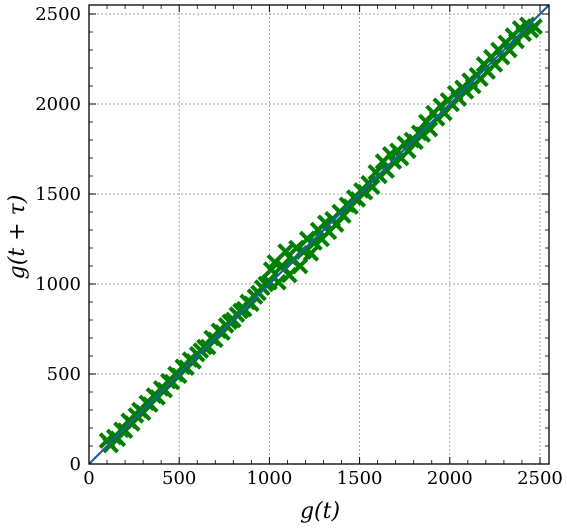 The image size is (567, 529). What do you see at coordinates (58, 104) in the screenshot?
I see `y-tick-label: 2000` at bounding box center [58, 104].